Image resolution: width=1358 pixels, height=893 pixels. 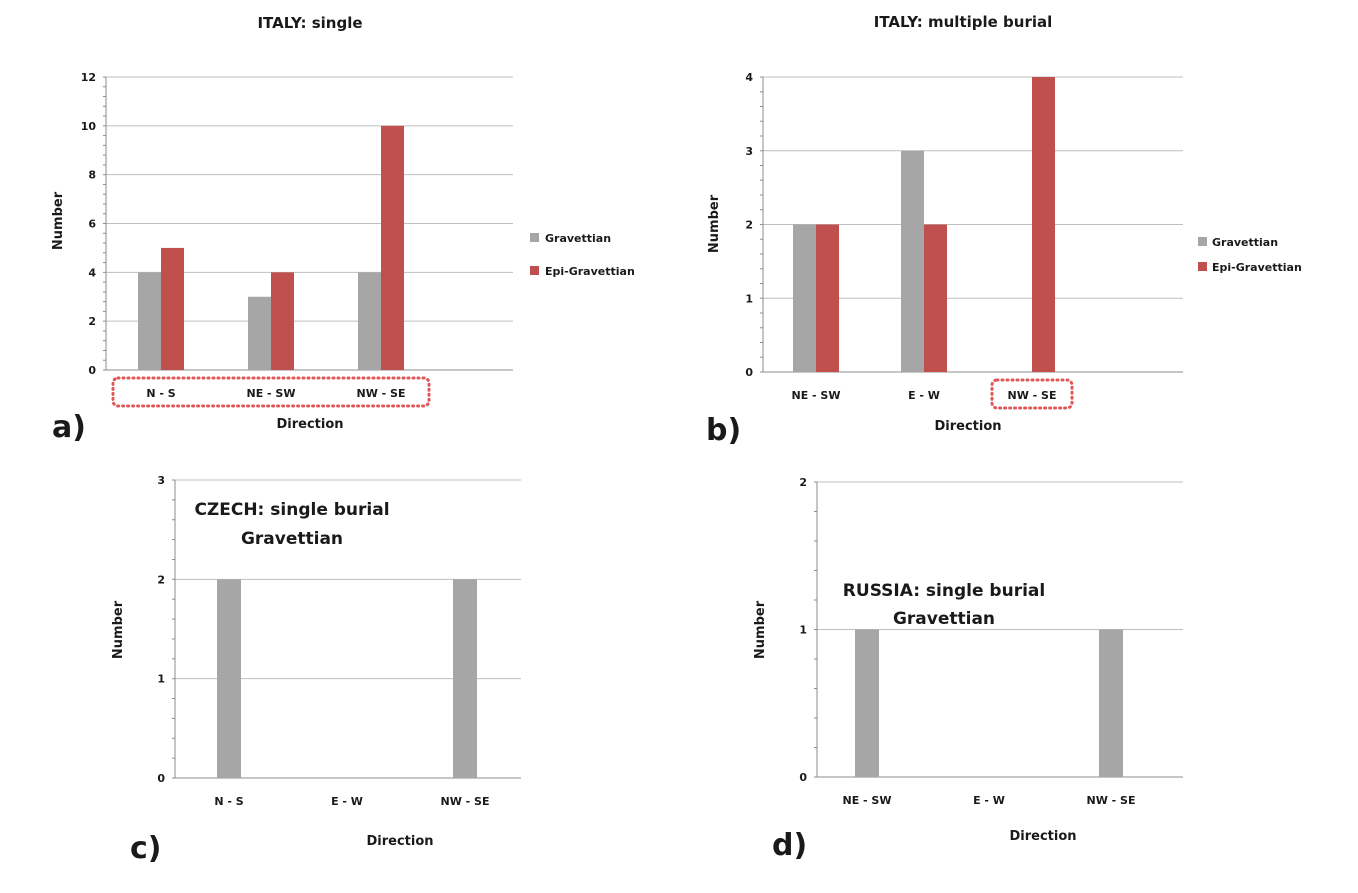 I want to click on y-tick-label-c: 1, so click(x=161, y=679).